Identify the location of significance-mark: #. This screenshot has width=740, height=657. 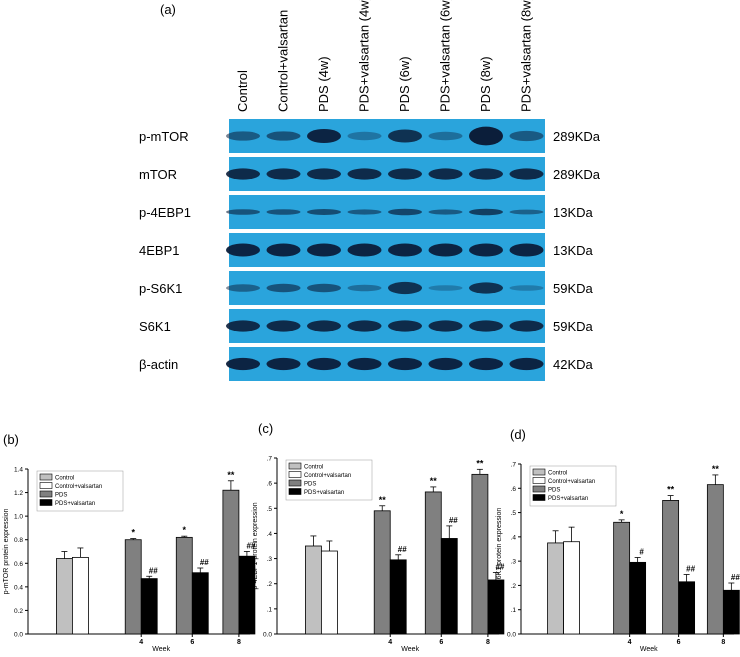
(641, 552).